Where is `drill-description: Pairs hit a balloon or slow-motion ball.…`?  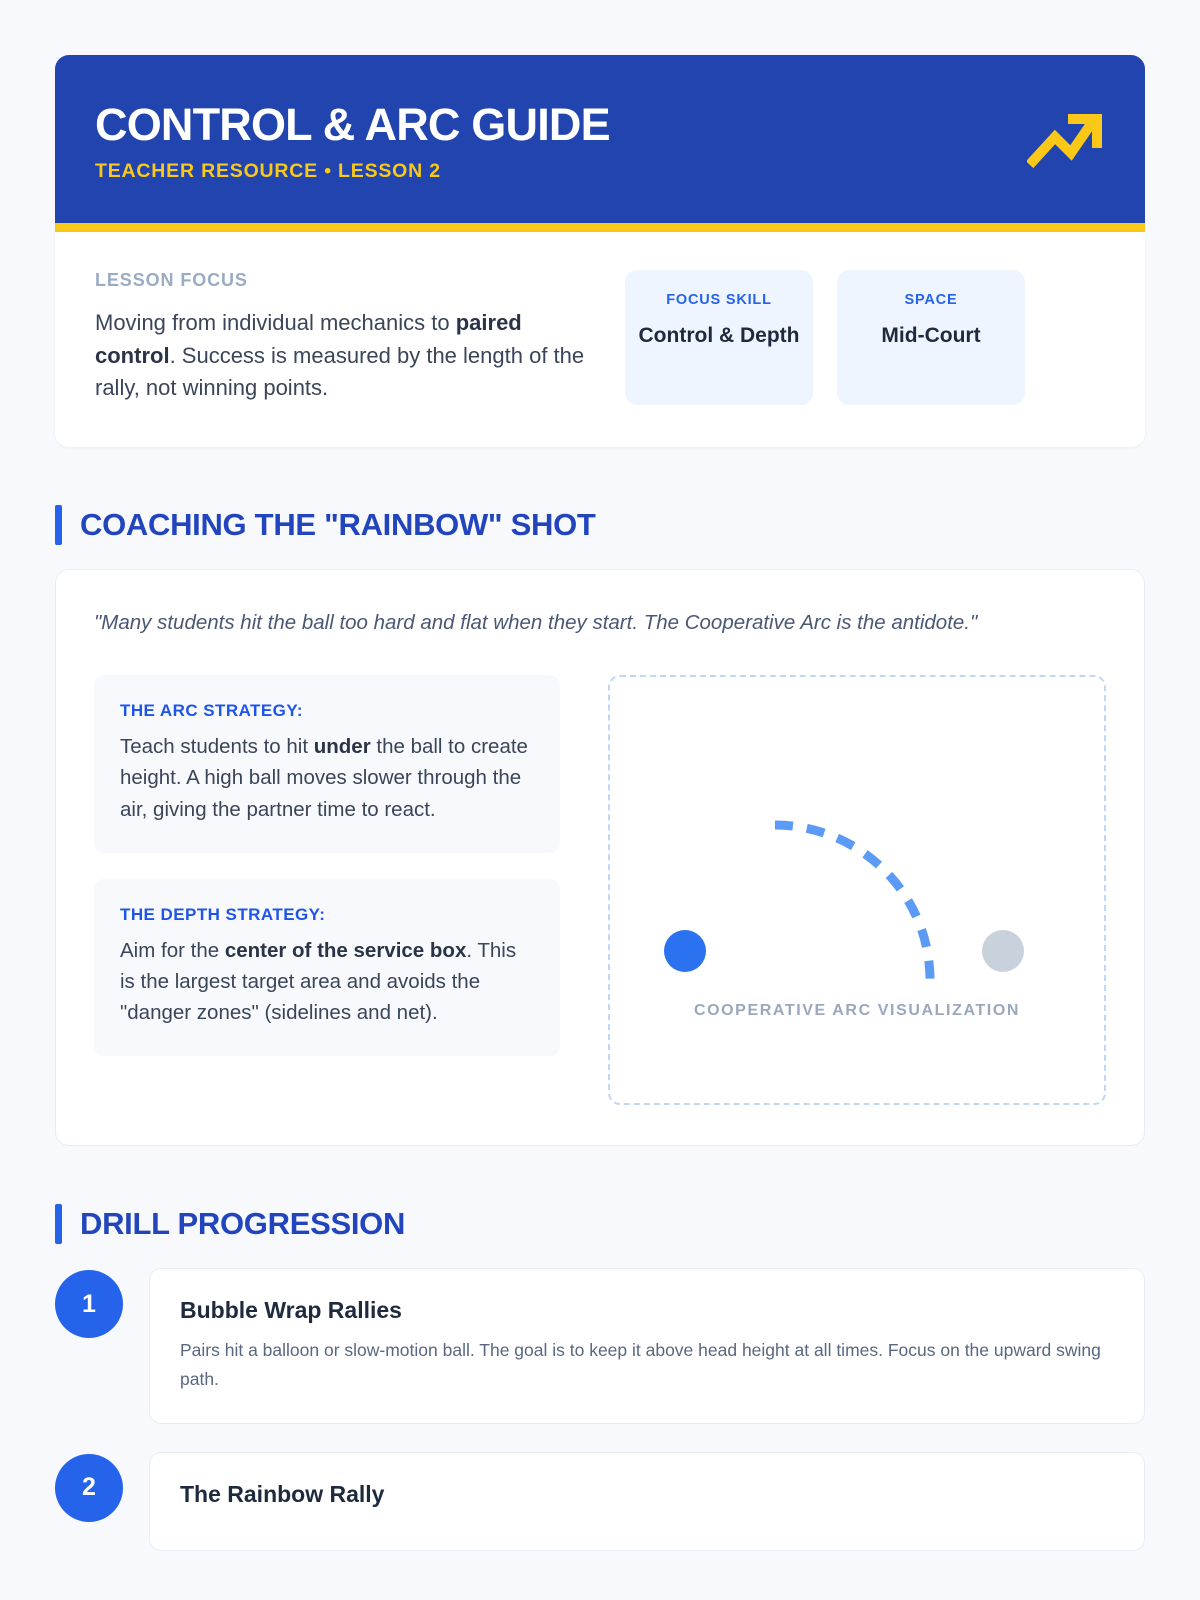 drill-description: Pairs hit a balloon or slow-motion ball.… is located at coordinates (640, 1364).